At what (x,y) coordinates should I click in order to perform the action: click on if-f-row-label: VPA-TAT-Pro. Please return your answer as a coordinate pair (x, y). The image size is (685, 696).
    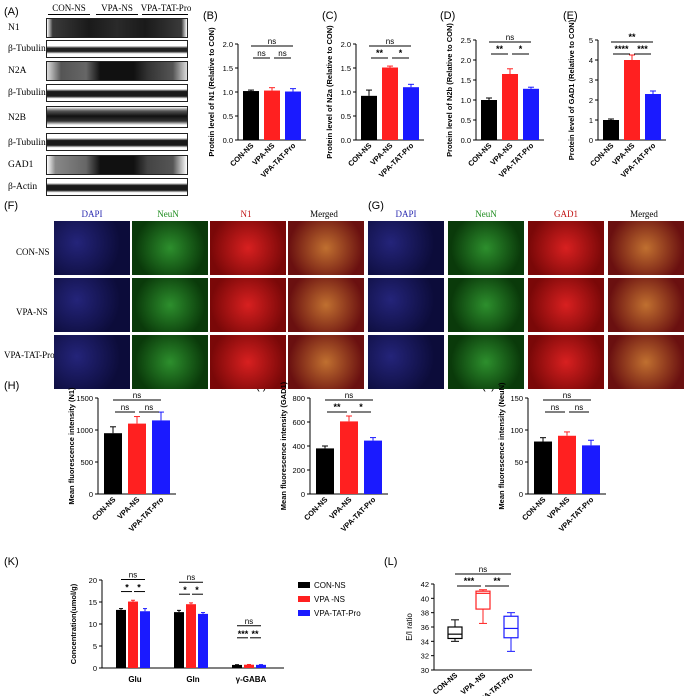
    Looking at the image, I should click on (29, 355).